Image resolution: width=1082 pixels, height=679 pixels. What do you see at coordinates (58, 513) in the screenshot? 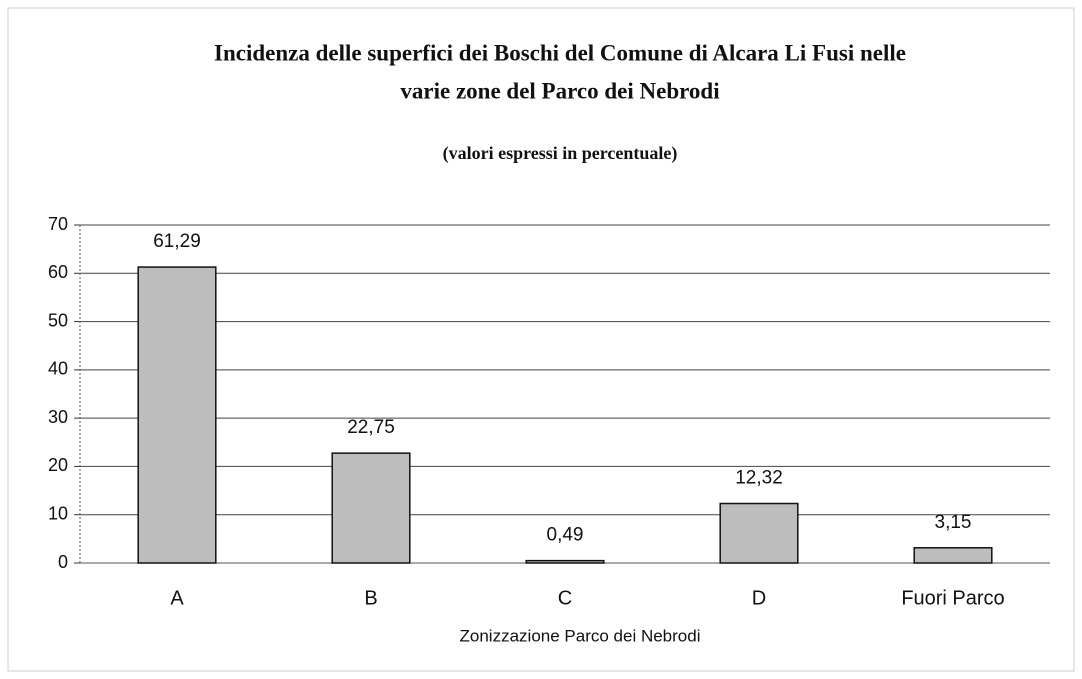
I see `y-tick-label: 10` at bounding box center [58, 513].